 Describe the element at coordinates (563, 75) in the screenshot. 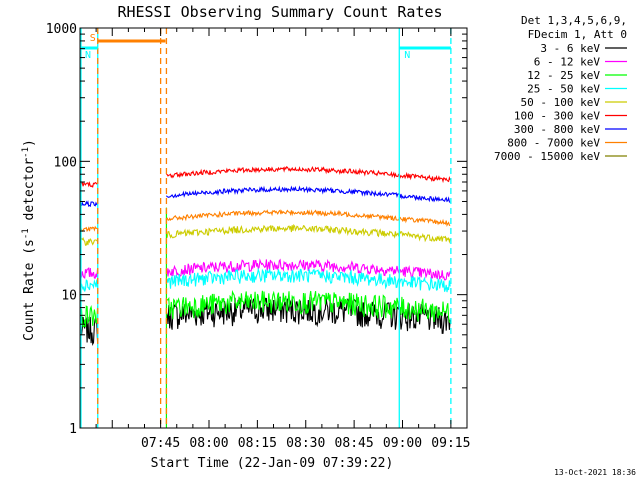

I see `legend-entry-label: 12 - 25 keV` at that location.